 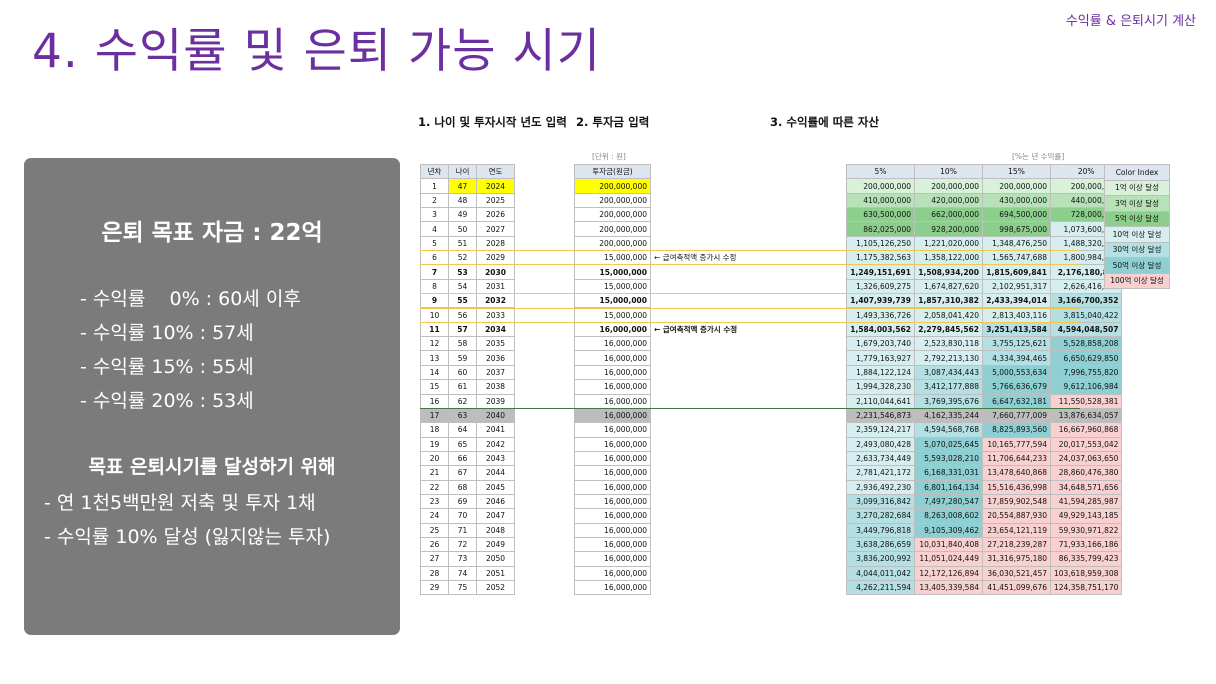 What do you see at coordinates (612, 315) in the screenshot?
I see `cell-principal: 15,000,000` at bounding box center [612, 315].